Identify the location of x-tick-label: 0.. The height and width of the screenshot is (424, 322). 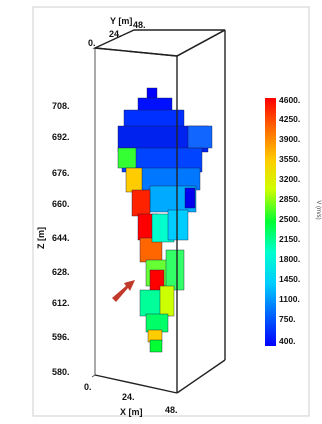
(88, 387).